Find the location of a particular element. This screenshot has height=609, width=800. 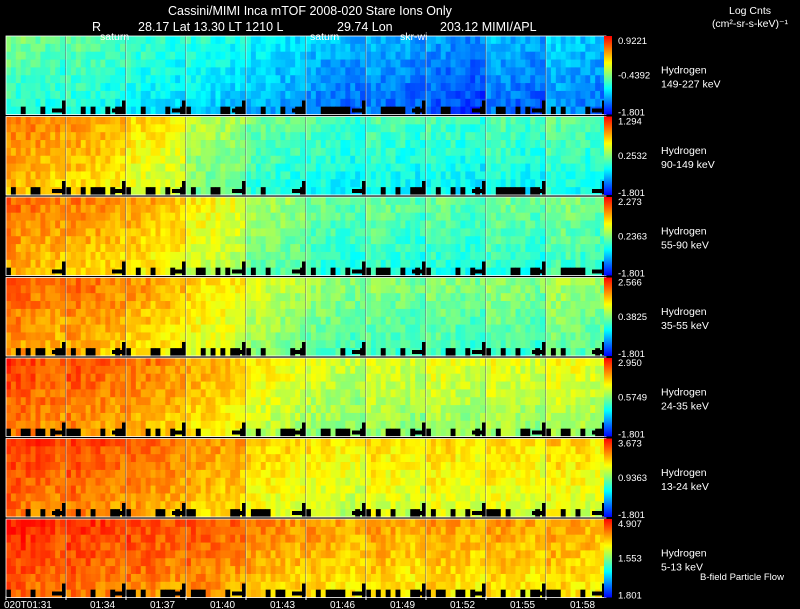

colorbar-max-label: 2.273 is located at coordinates (630, 202).